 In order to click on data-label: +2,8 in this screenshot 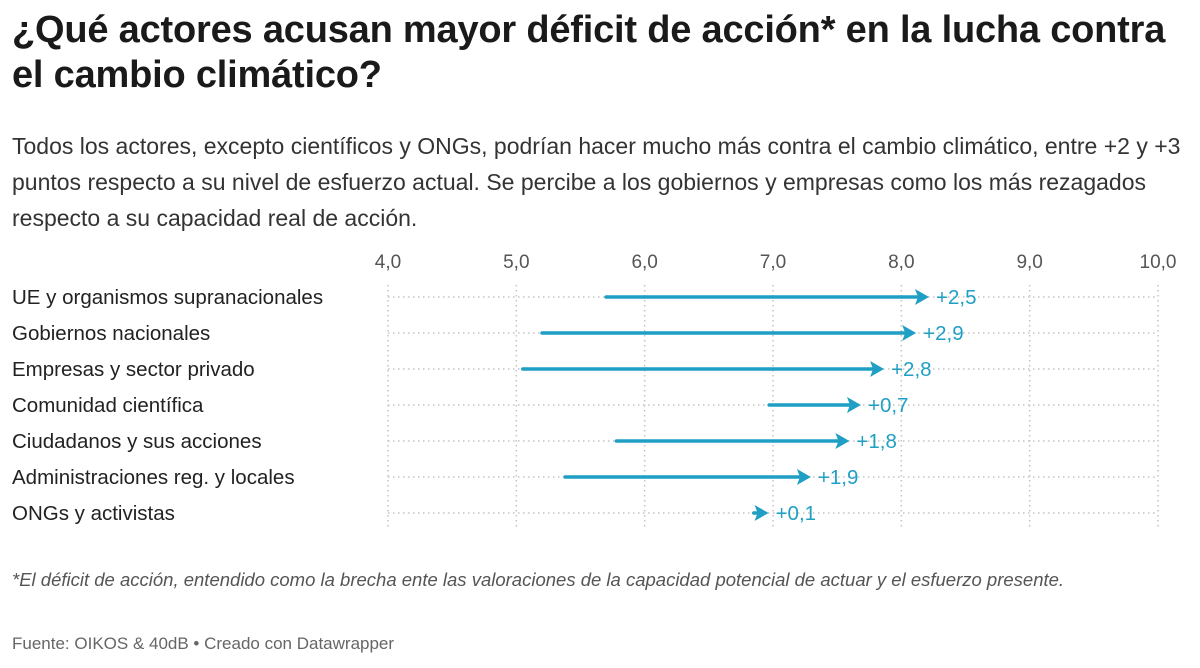, I will do `click(911, 369)`.